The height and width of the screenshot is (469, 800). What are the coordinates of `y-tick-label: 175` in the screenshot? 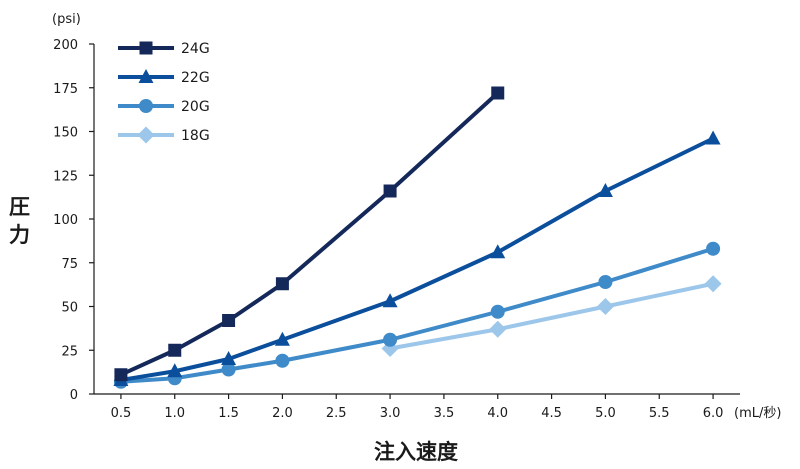 It's located at (65, 89).